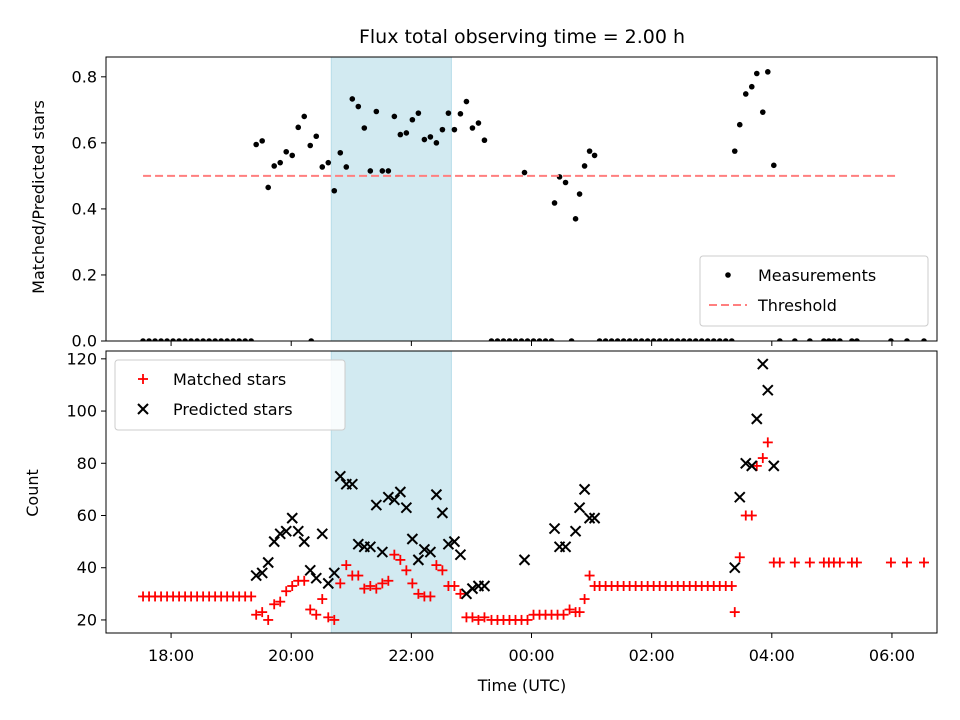 Image resolution: width=960 pixels, height=720 pixels. I want to click on y-tick-label: 0.8, so click(84, 76).